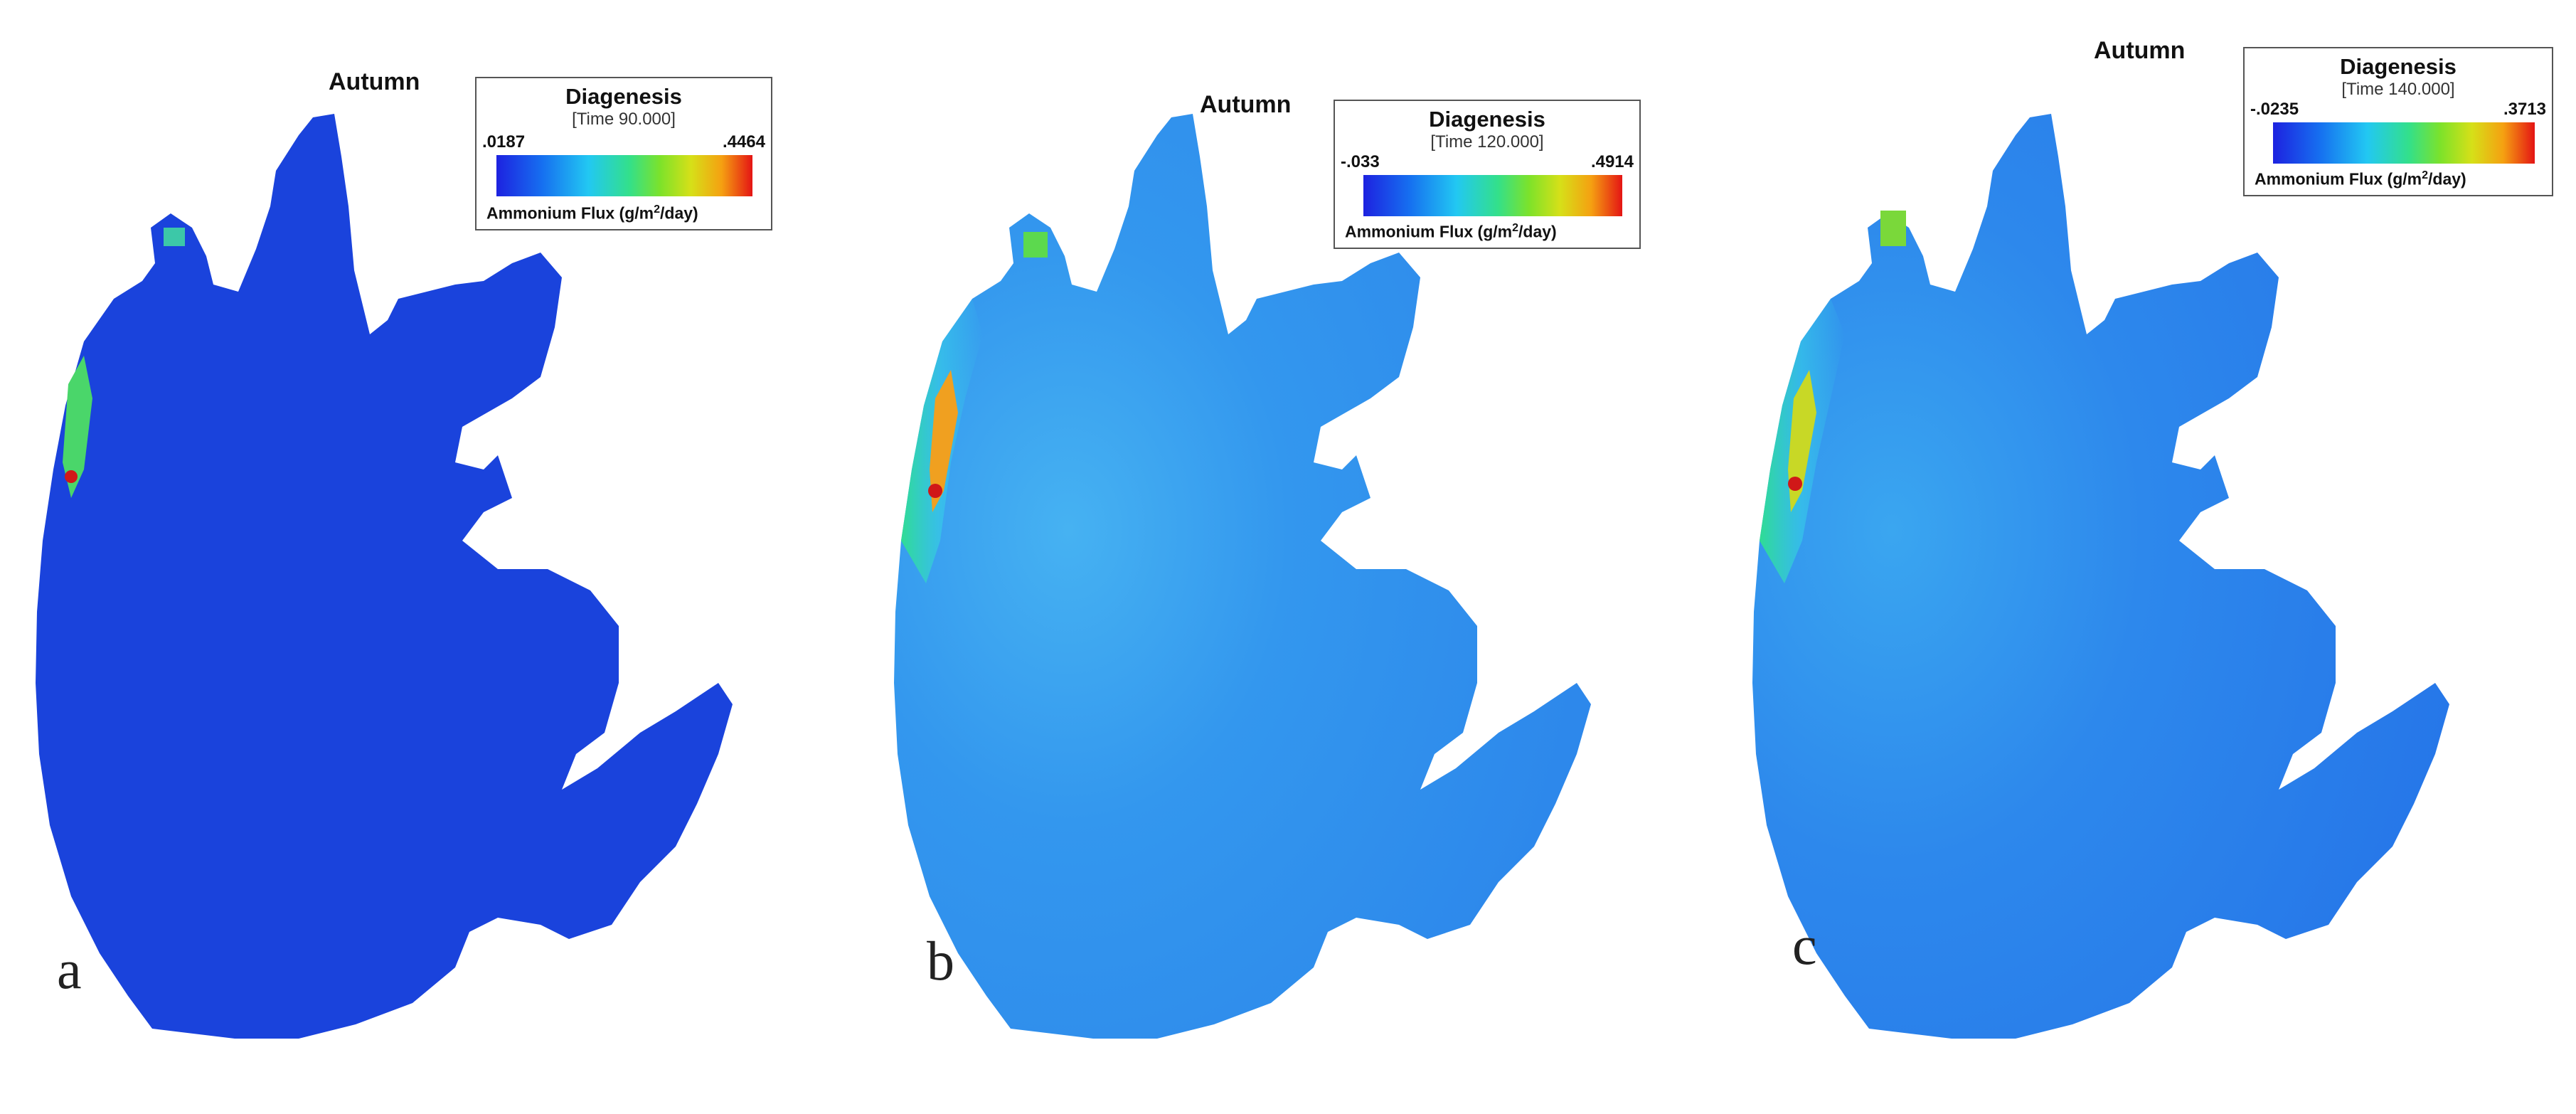 Image resolution: width=2576 pixels, height=1114 pixels. What do you see at coordinates (1487, 142) in the screenshot?
I see `legend-time: [Time 120.000]` at bounding box center [1487, 142].